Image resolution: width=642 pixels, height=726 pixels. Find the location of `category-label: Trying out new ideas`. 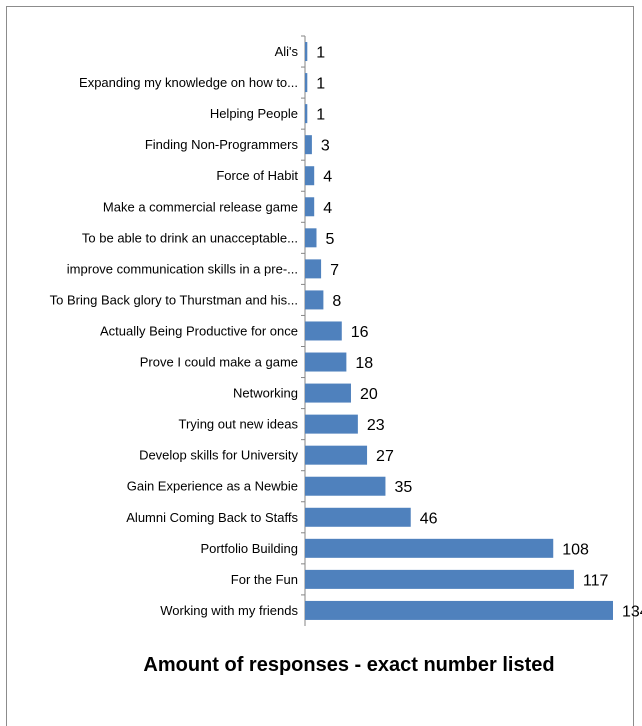

category-label: Trying out new ideas is located at coordinates (239, 424).